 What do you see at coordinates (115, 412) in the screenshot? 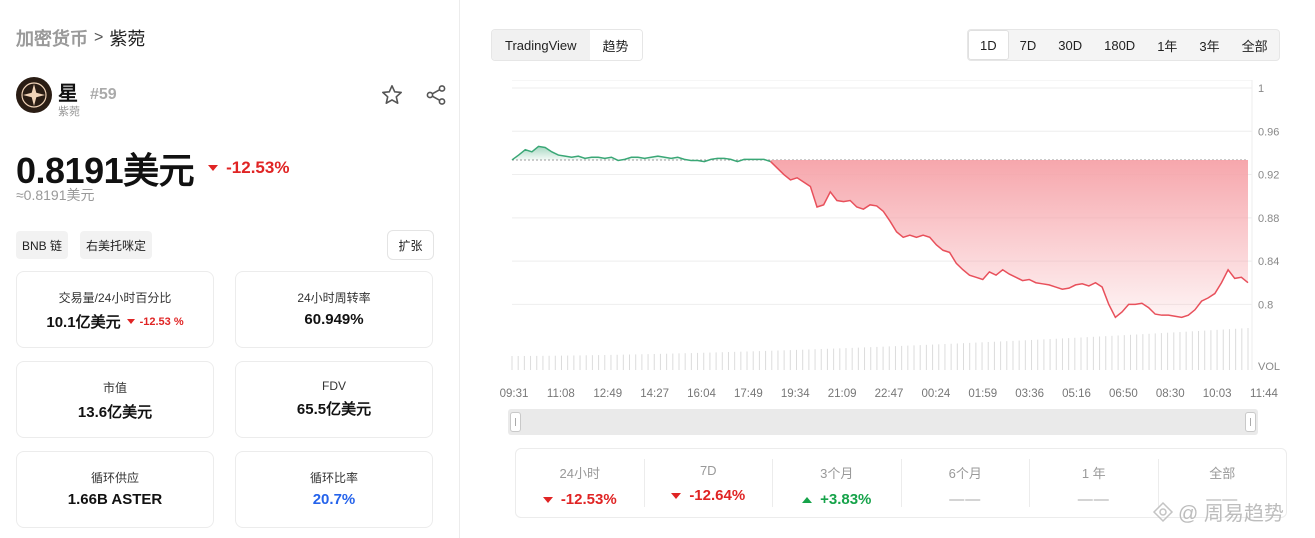
I see `stat-value: 13.6亿美元` at bounding box center [115, 412].